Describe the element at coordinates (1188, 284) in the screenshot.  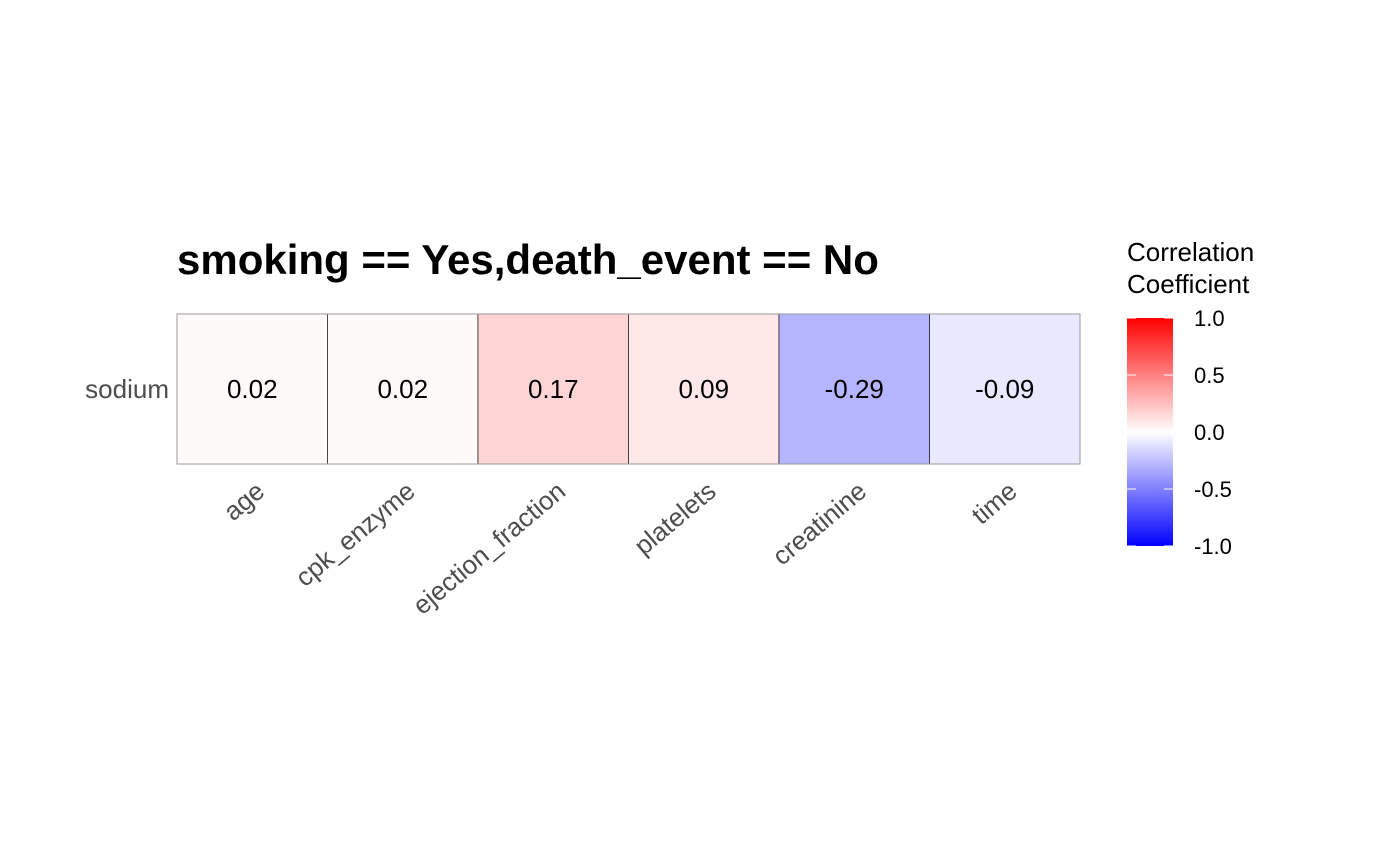
I see `legend-title-line2: Coefficient` at that location.